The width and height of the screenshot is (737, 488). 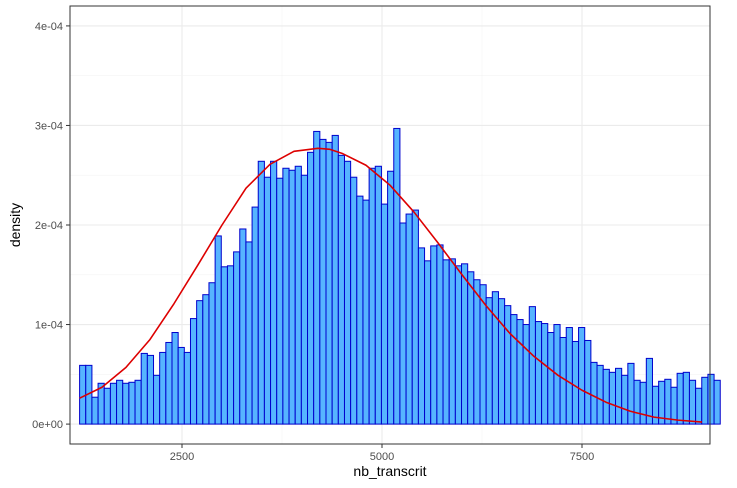 I want to click on x-tick-label: 2500, so click(x=182, y=457).